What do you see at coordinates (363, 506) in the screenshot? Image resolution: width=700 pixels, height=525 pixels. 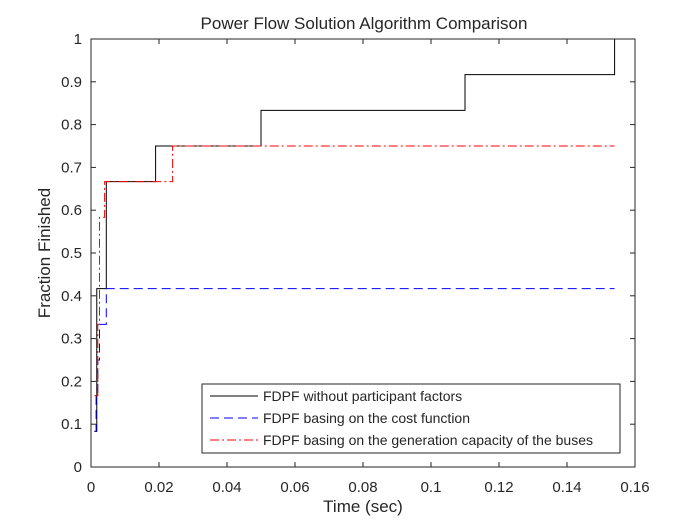 I see `x-axis-label: Time (sec)` at bounding box center [363, 506].